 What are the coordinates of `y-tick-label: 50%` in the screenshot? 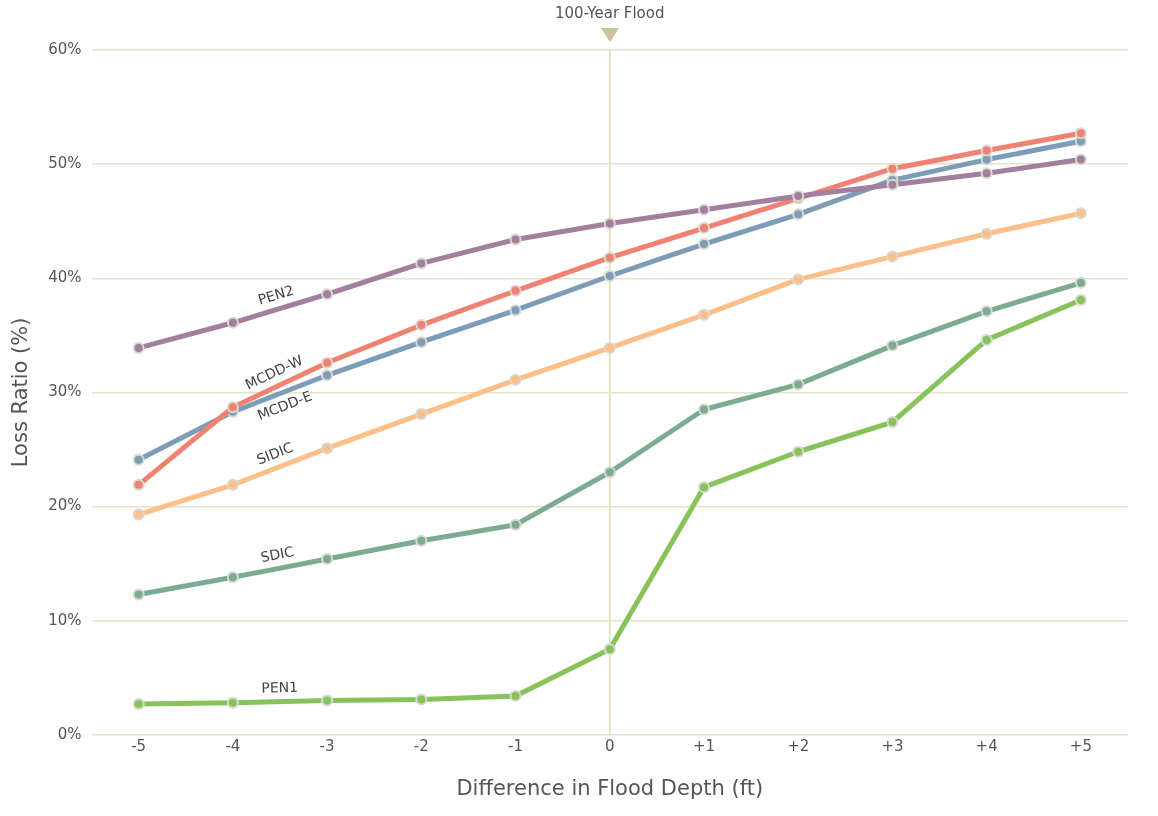 It's located at (65, 163).